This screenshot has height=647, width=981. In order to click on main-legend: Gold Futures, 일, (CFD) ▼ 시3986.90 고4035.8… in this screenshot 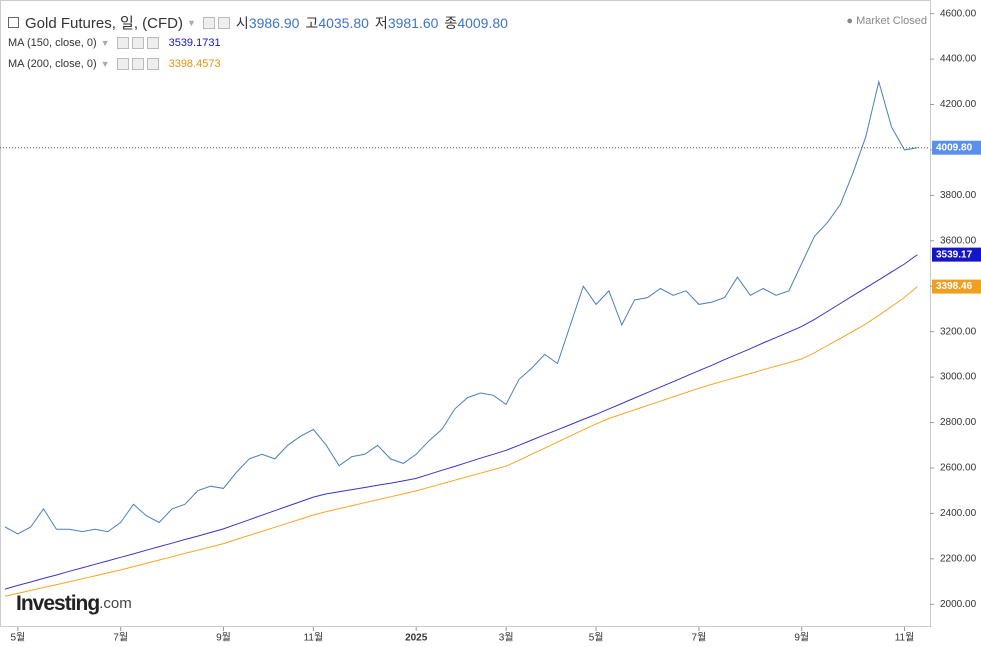, I will do `click(258, 22)`.